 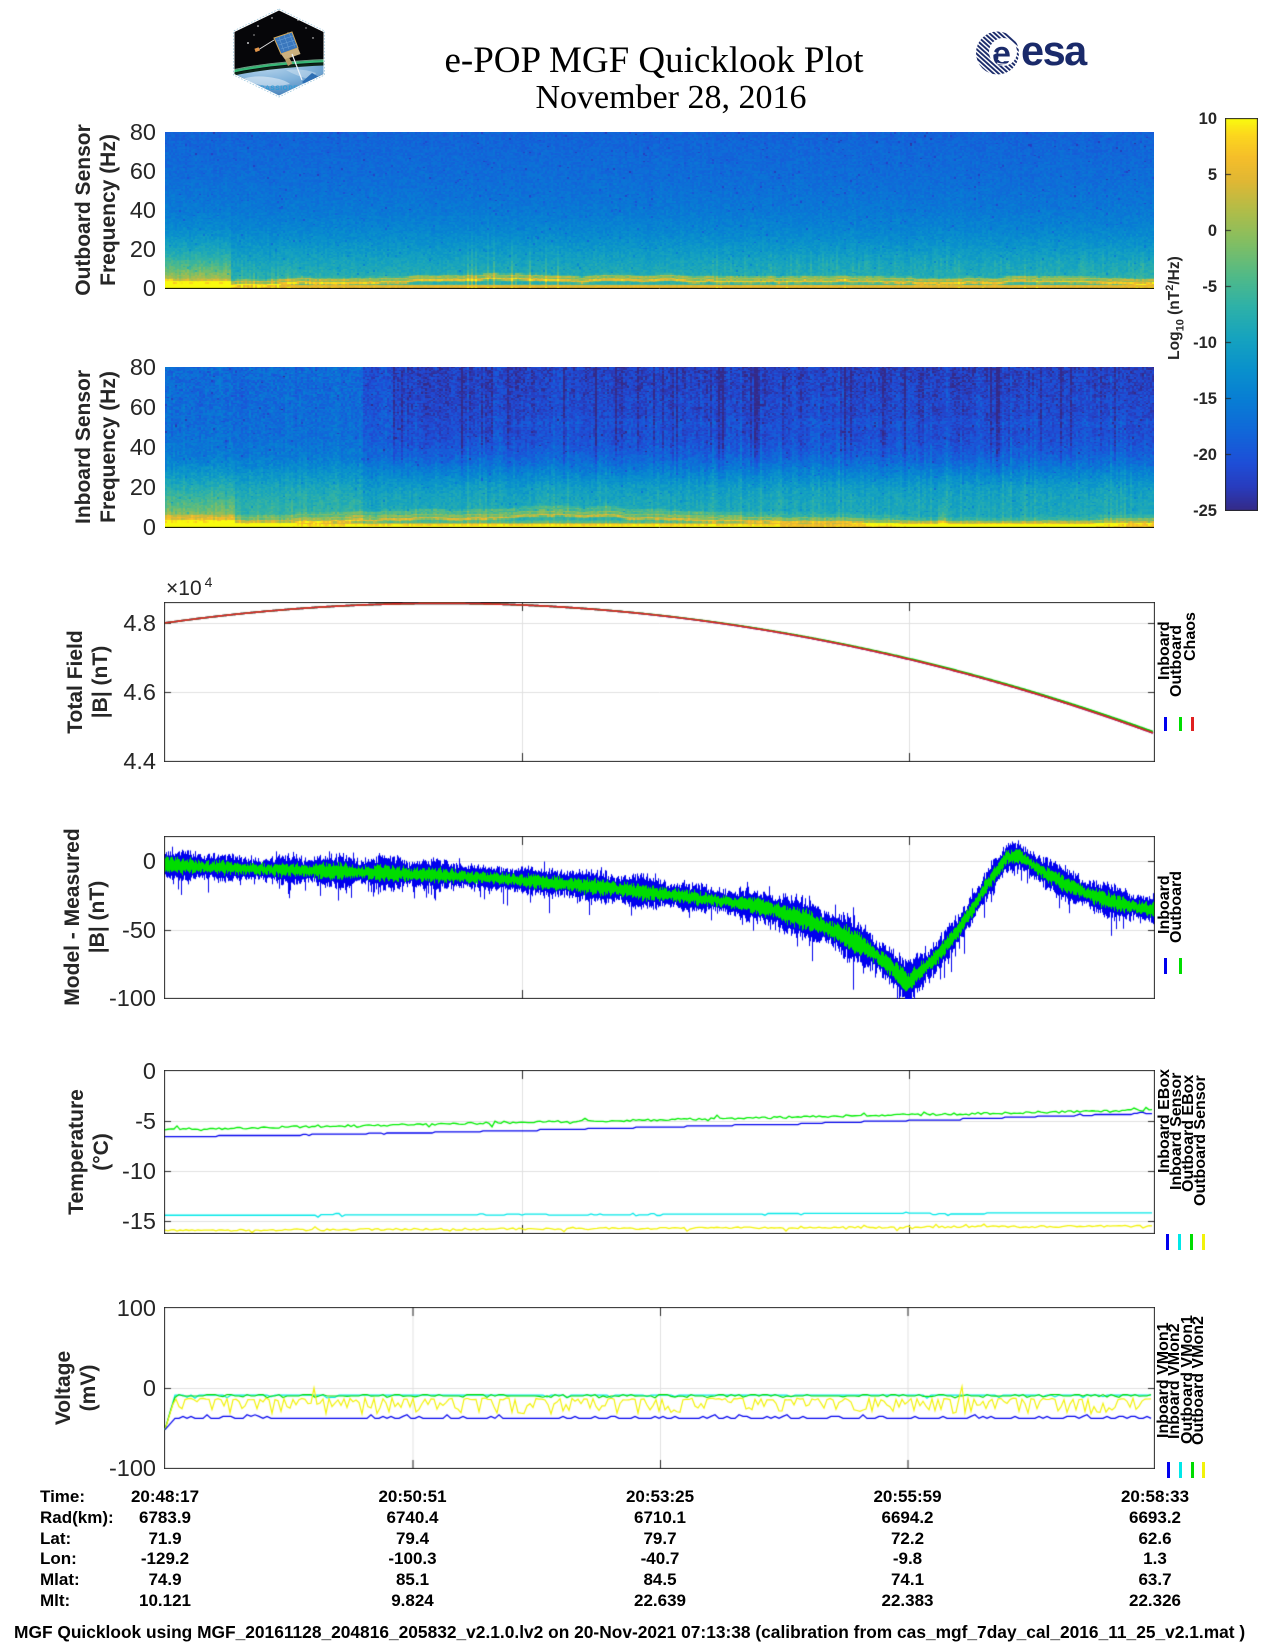 I want to click on svg-text: esa, so click(x=1054, y=51).